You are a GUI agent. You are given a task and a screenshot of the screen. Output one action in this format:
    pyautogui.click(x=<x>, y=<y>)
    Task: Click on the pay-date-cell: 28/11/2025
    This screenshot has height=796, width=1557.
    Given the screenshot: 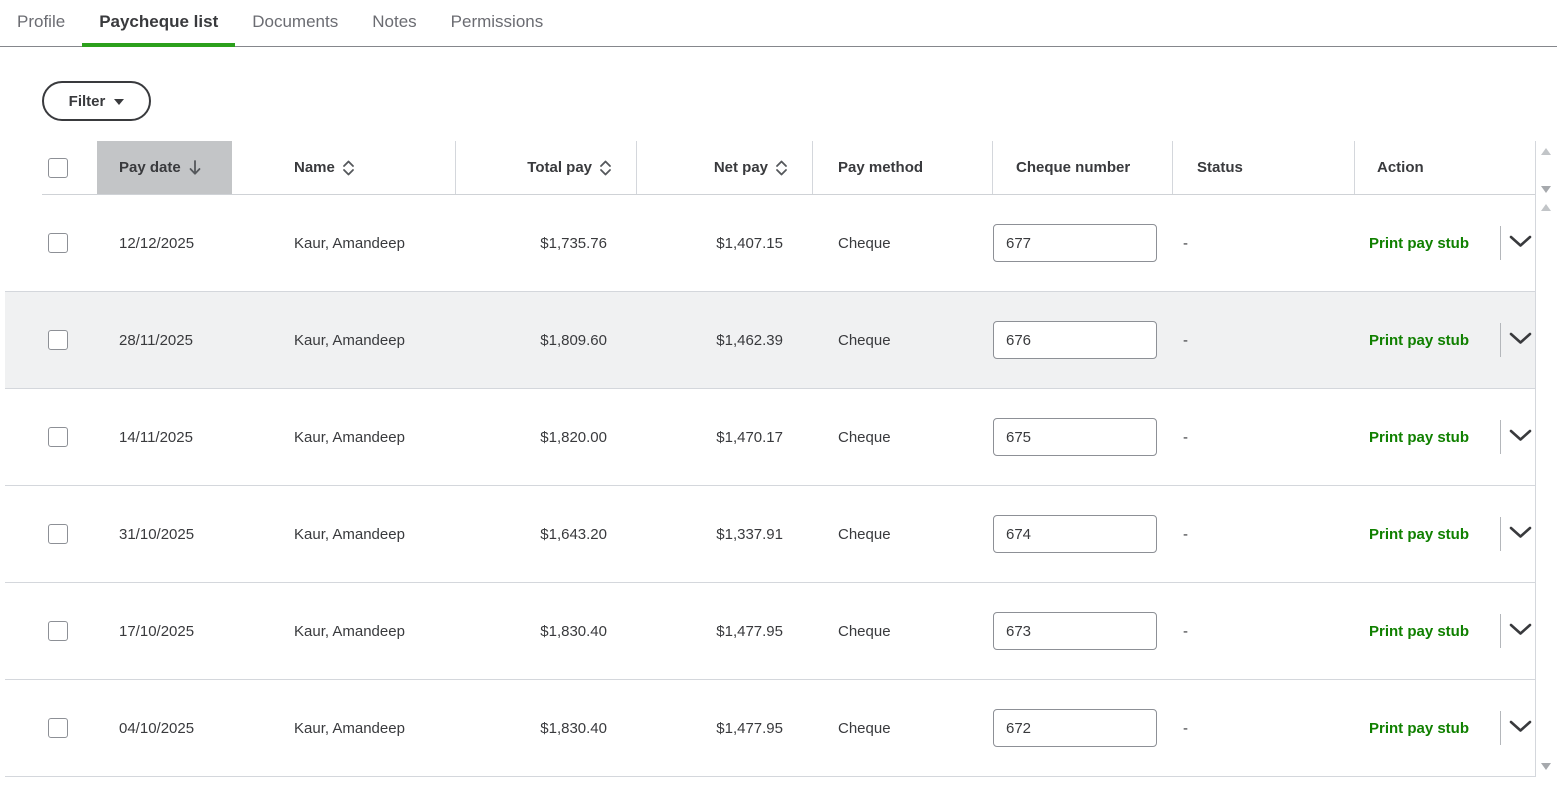 What is the action you would take?
    pyautogui.click(x=156, y=340)
    